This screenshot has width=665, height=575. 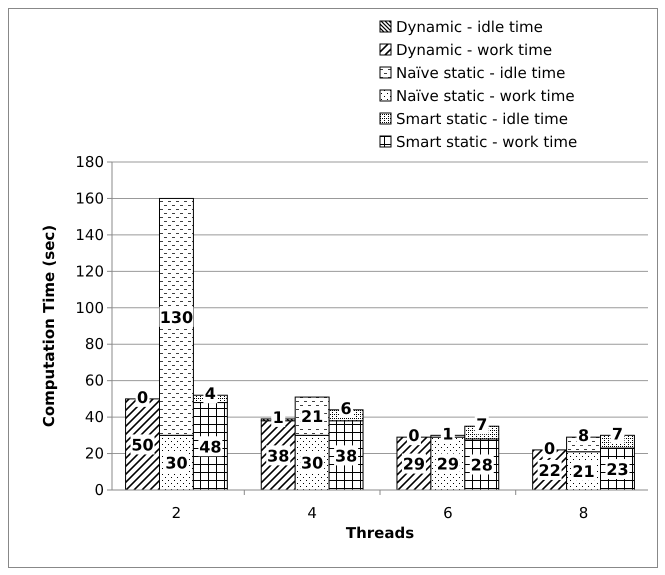 I want to click on x-tick-label: 6, so click(x=448, y=513).